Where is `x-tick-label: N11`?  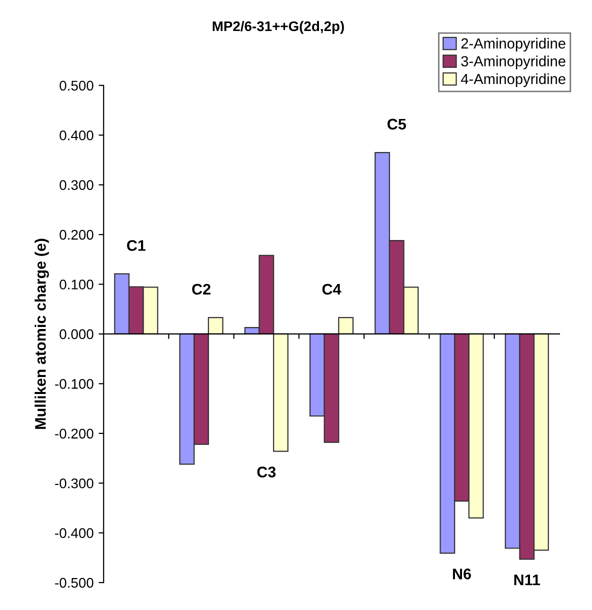 x-tick-label: N11 is located at coordinates (527, 580).